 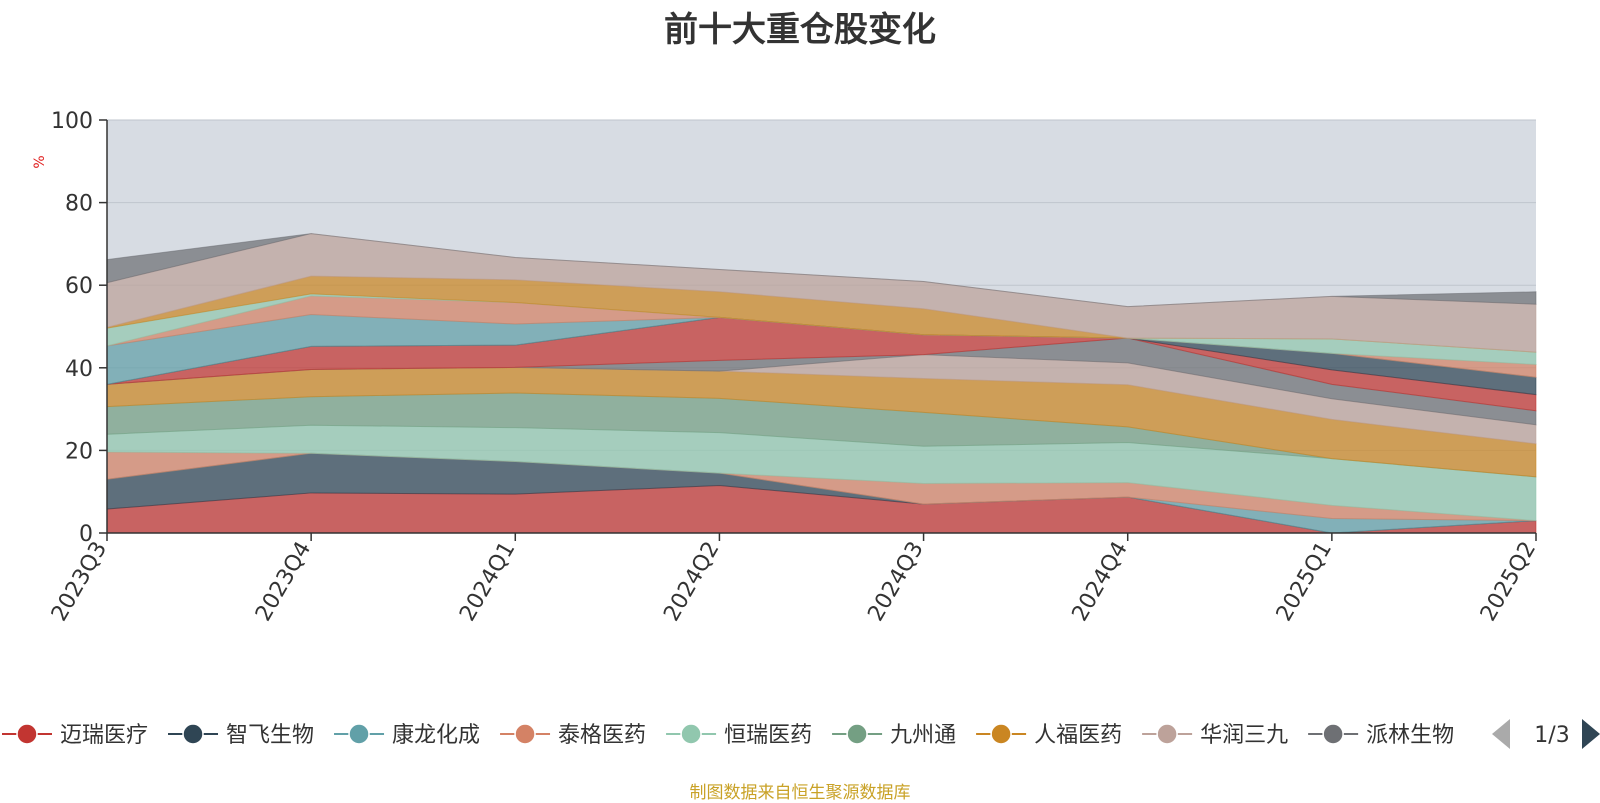 What do you see at coordinates (79, 451) in the screenshot?
I see `y-tick-label: 20` at bounding box center [79, 451].